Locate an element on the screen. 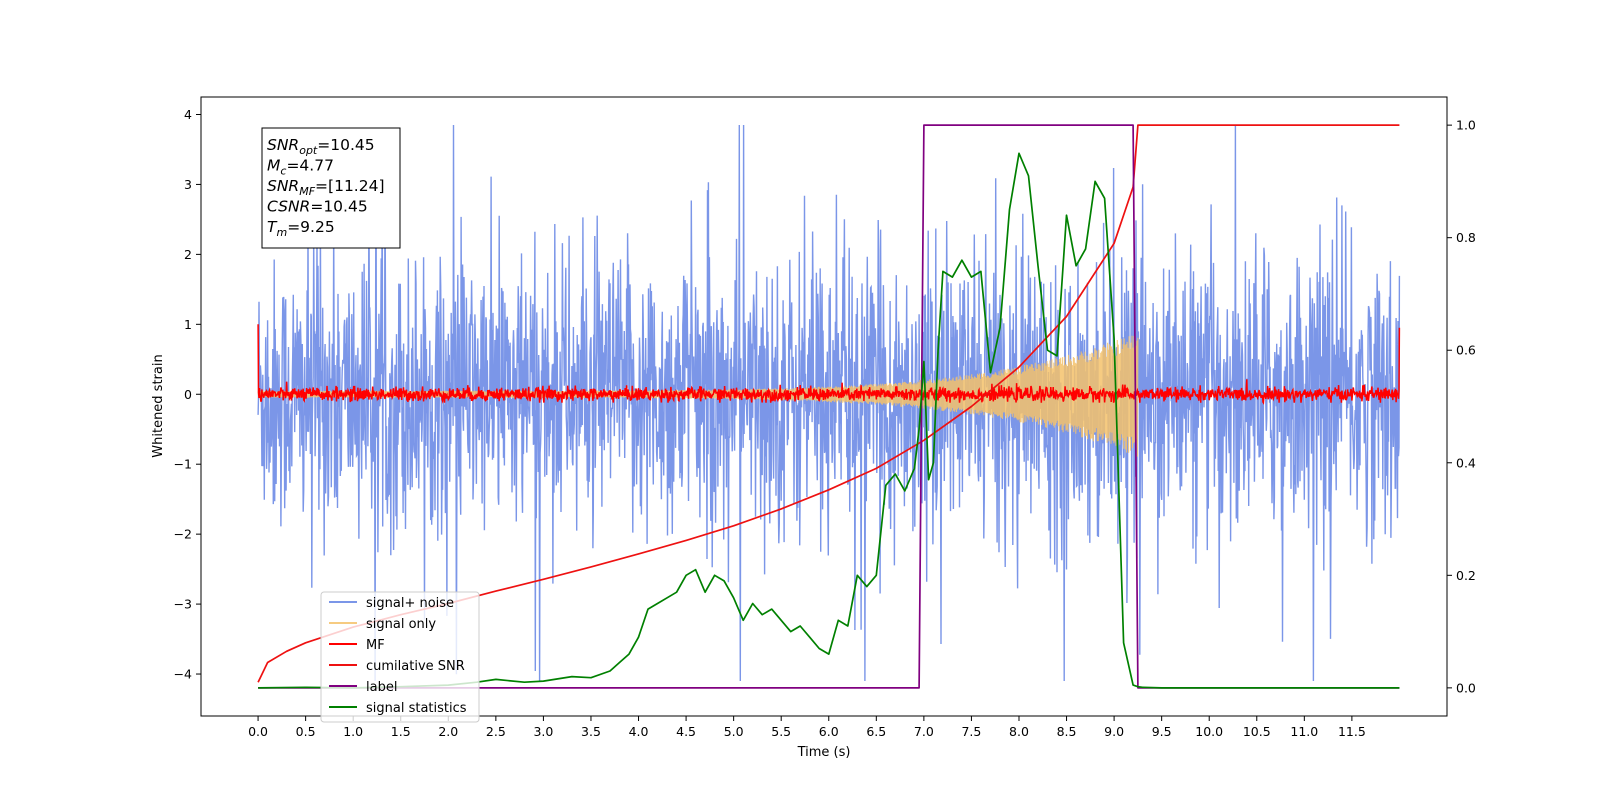 The width and height of the screenshot is (1600, 800). x-tick-label: 3.0 is located at coordinates (543, 731).